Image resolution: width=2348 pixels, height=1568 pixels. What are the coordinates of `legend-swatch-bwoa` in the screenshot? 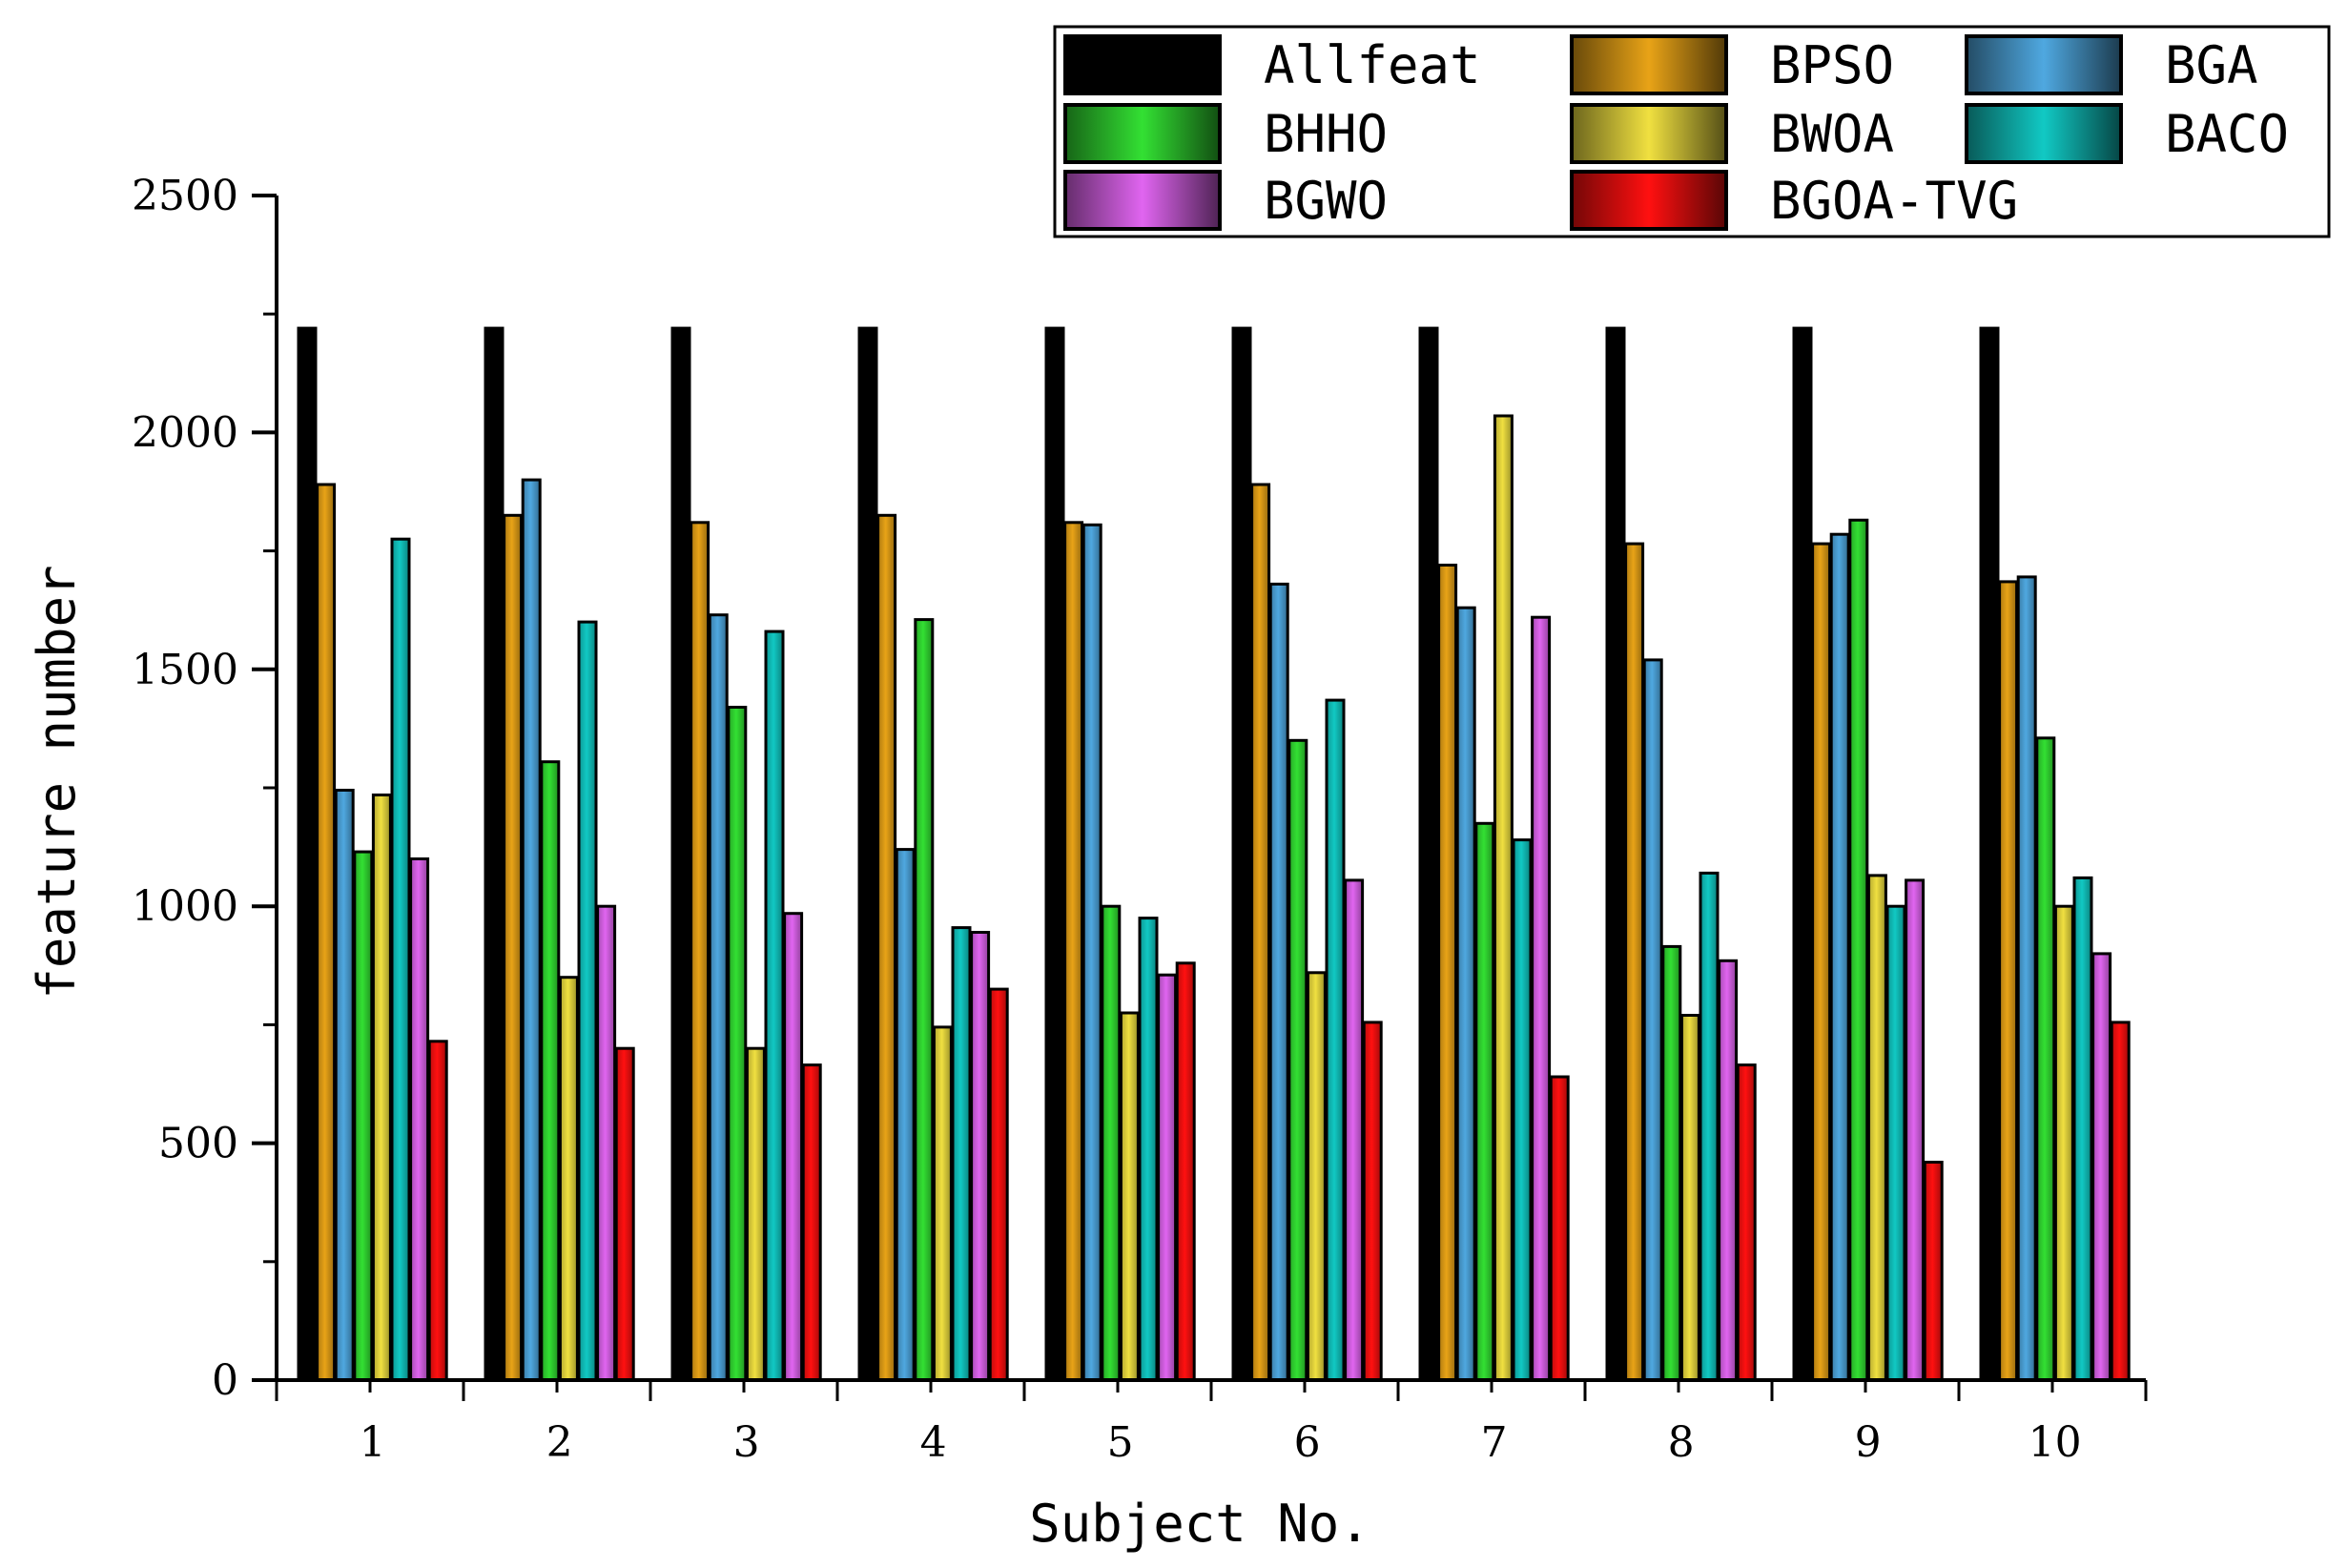 It's located at (1649, 133).